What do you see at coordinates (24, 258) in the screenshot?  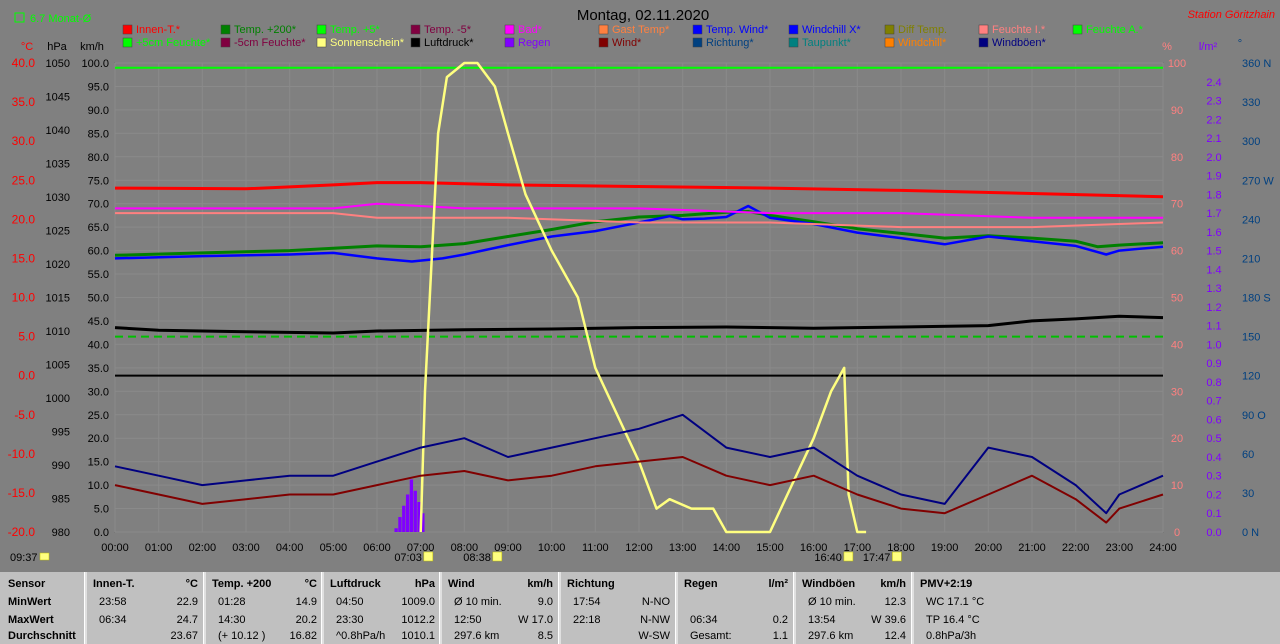 I see `temp-tick: 15.0` at bounding box center [24, 258].